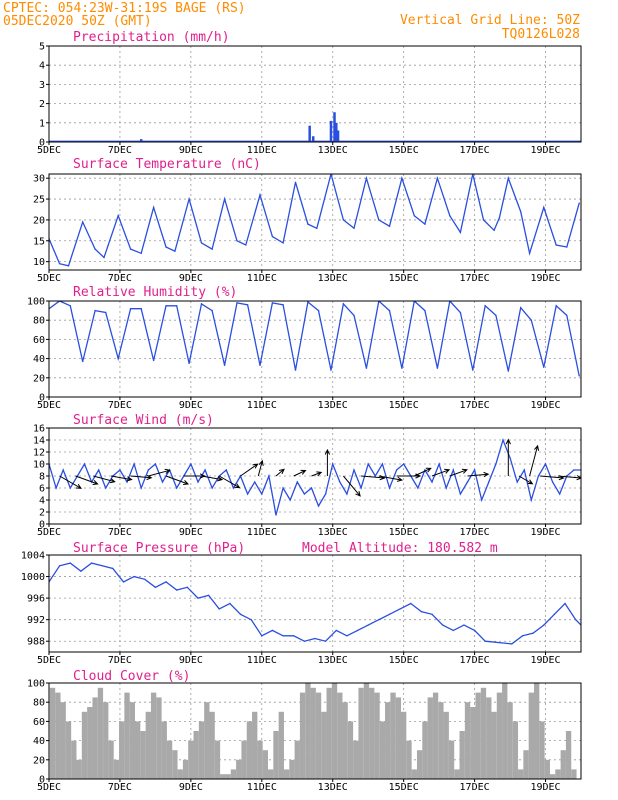 The width and height of the screenshot is (618, 800). Describe the element at coordinates (77, 21) in the screenshot. I see `header-date: 05DEC2020 50Z (GMT)` at that location.